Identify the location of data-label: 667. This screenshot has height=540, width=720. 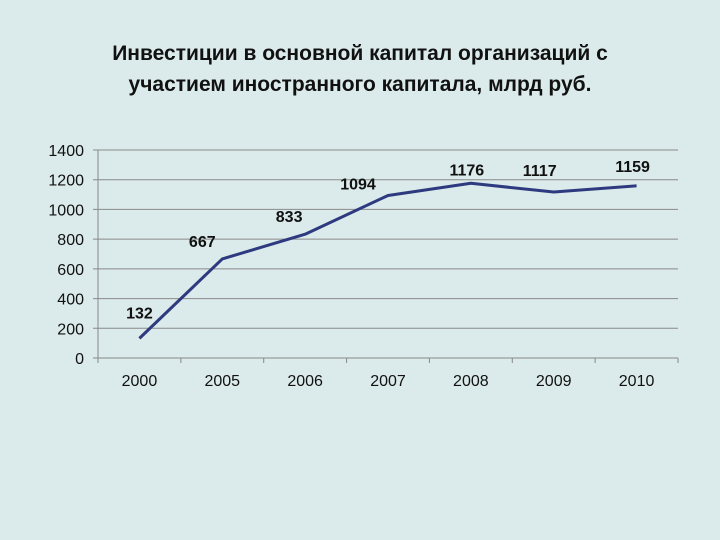
(202, 242).